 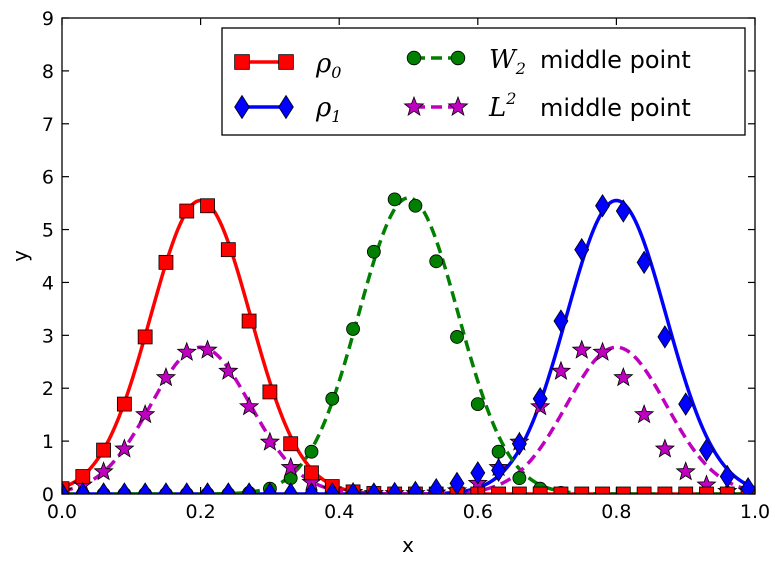 I want to click on x-tick-label: 0.8, so click(x=616, y=512).